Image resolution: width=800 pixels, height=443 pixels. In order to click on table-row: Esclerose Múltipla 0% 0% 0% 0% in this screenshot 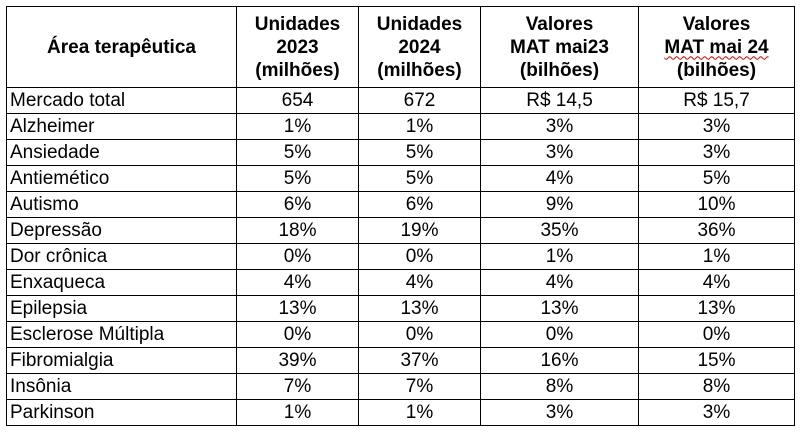, I will do `click(400, 334)`.